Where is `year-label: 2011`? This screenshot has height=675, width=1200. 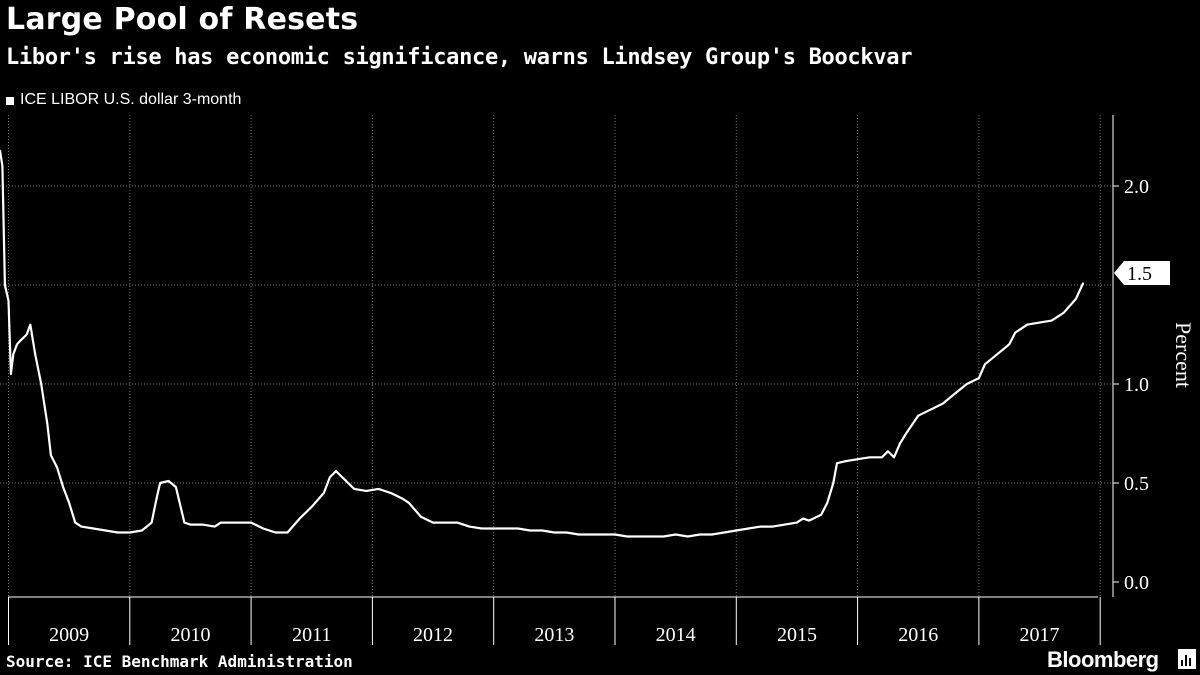 year-label: 2011 is located at coordinates (311, 635).